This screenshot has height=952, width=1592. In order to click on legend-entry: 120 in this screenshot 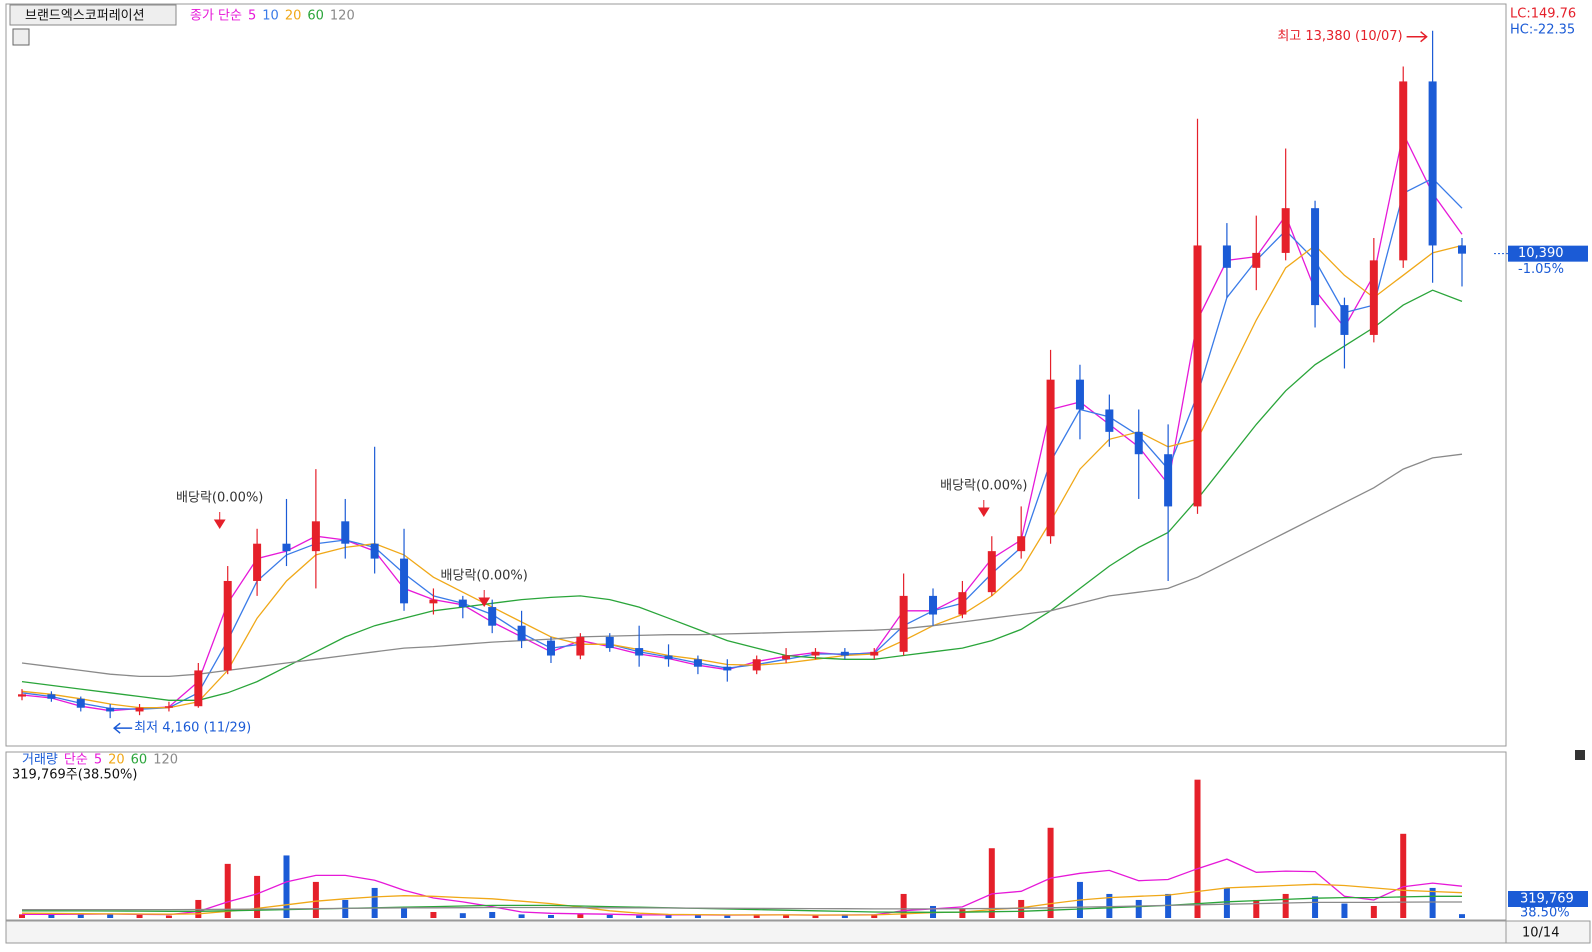, I will do `click(342, 16)`.